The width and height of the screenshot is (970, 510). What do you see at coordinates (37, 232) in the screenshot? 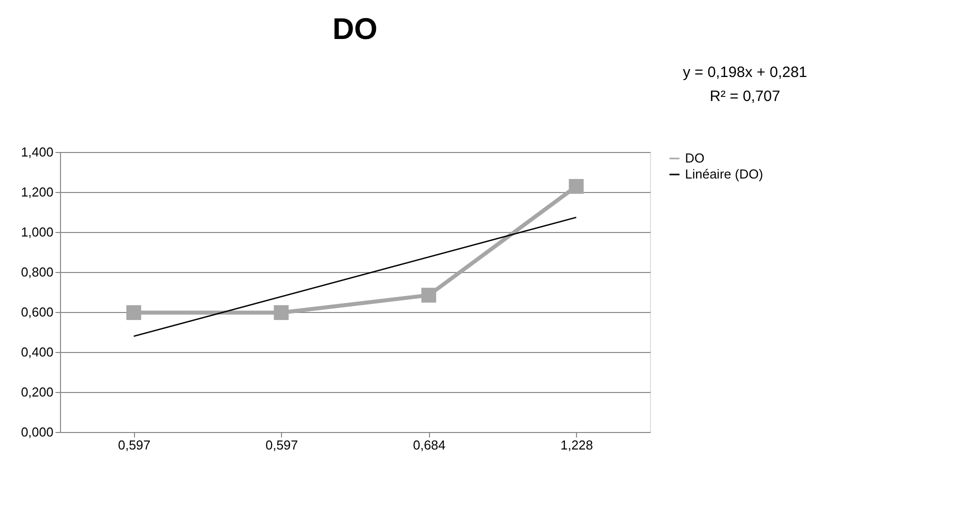
I see `y-tick-label: 1,000` at bounding box center [37, 232].